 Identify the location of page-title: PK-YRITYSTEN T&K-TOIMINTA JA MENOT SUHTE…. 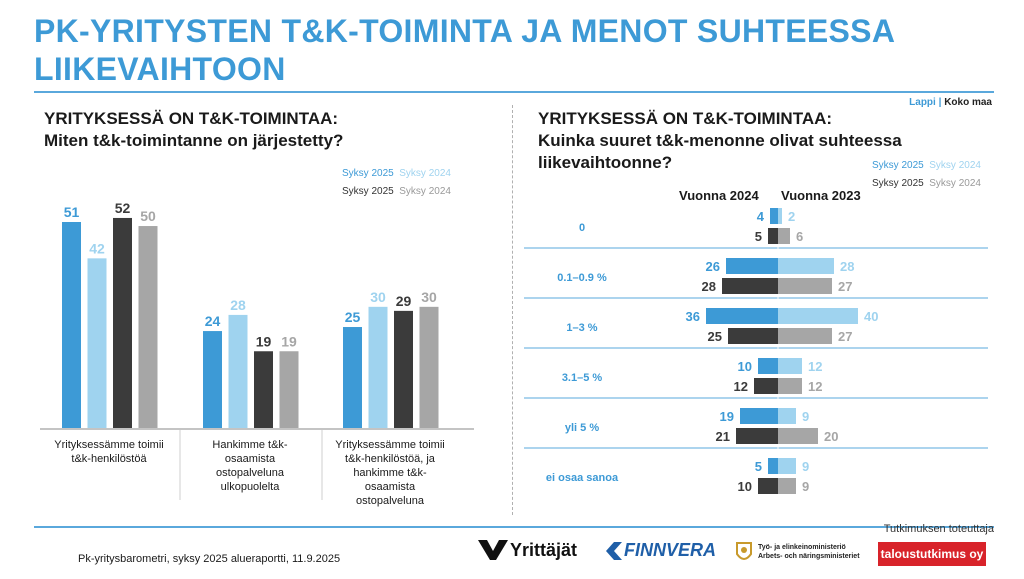
(464, 50).